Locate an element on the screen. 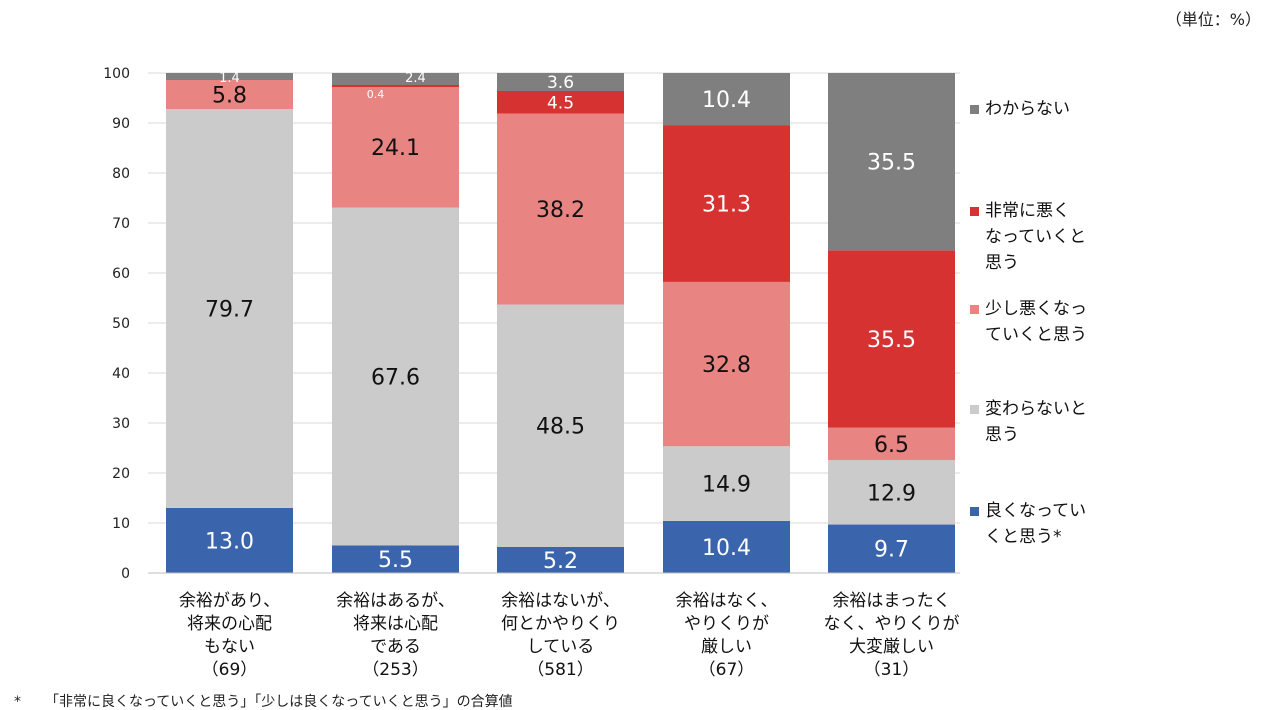 The image size is (1275, 710). data-label: 6.5 is located at coordinates (891, 445).